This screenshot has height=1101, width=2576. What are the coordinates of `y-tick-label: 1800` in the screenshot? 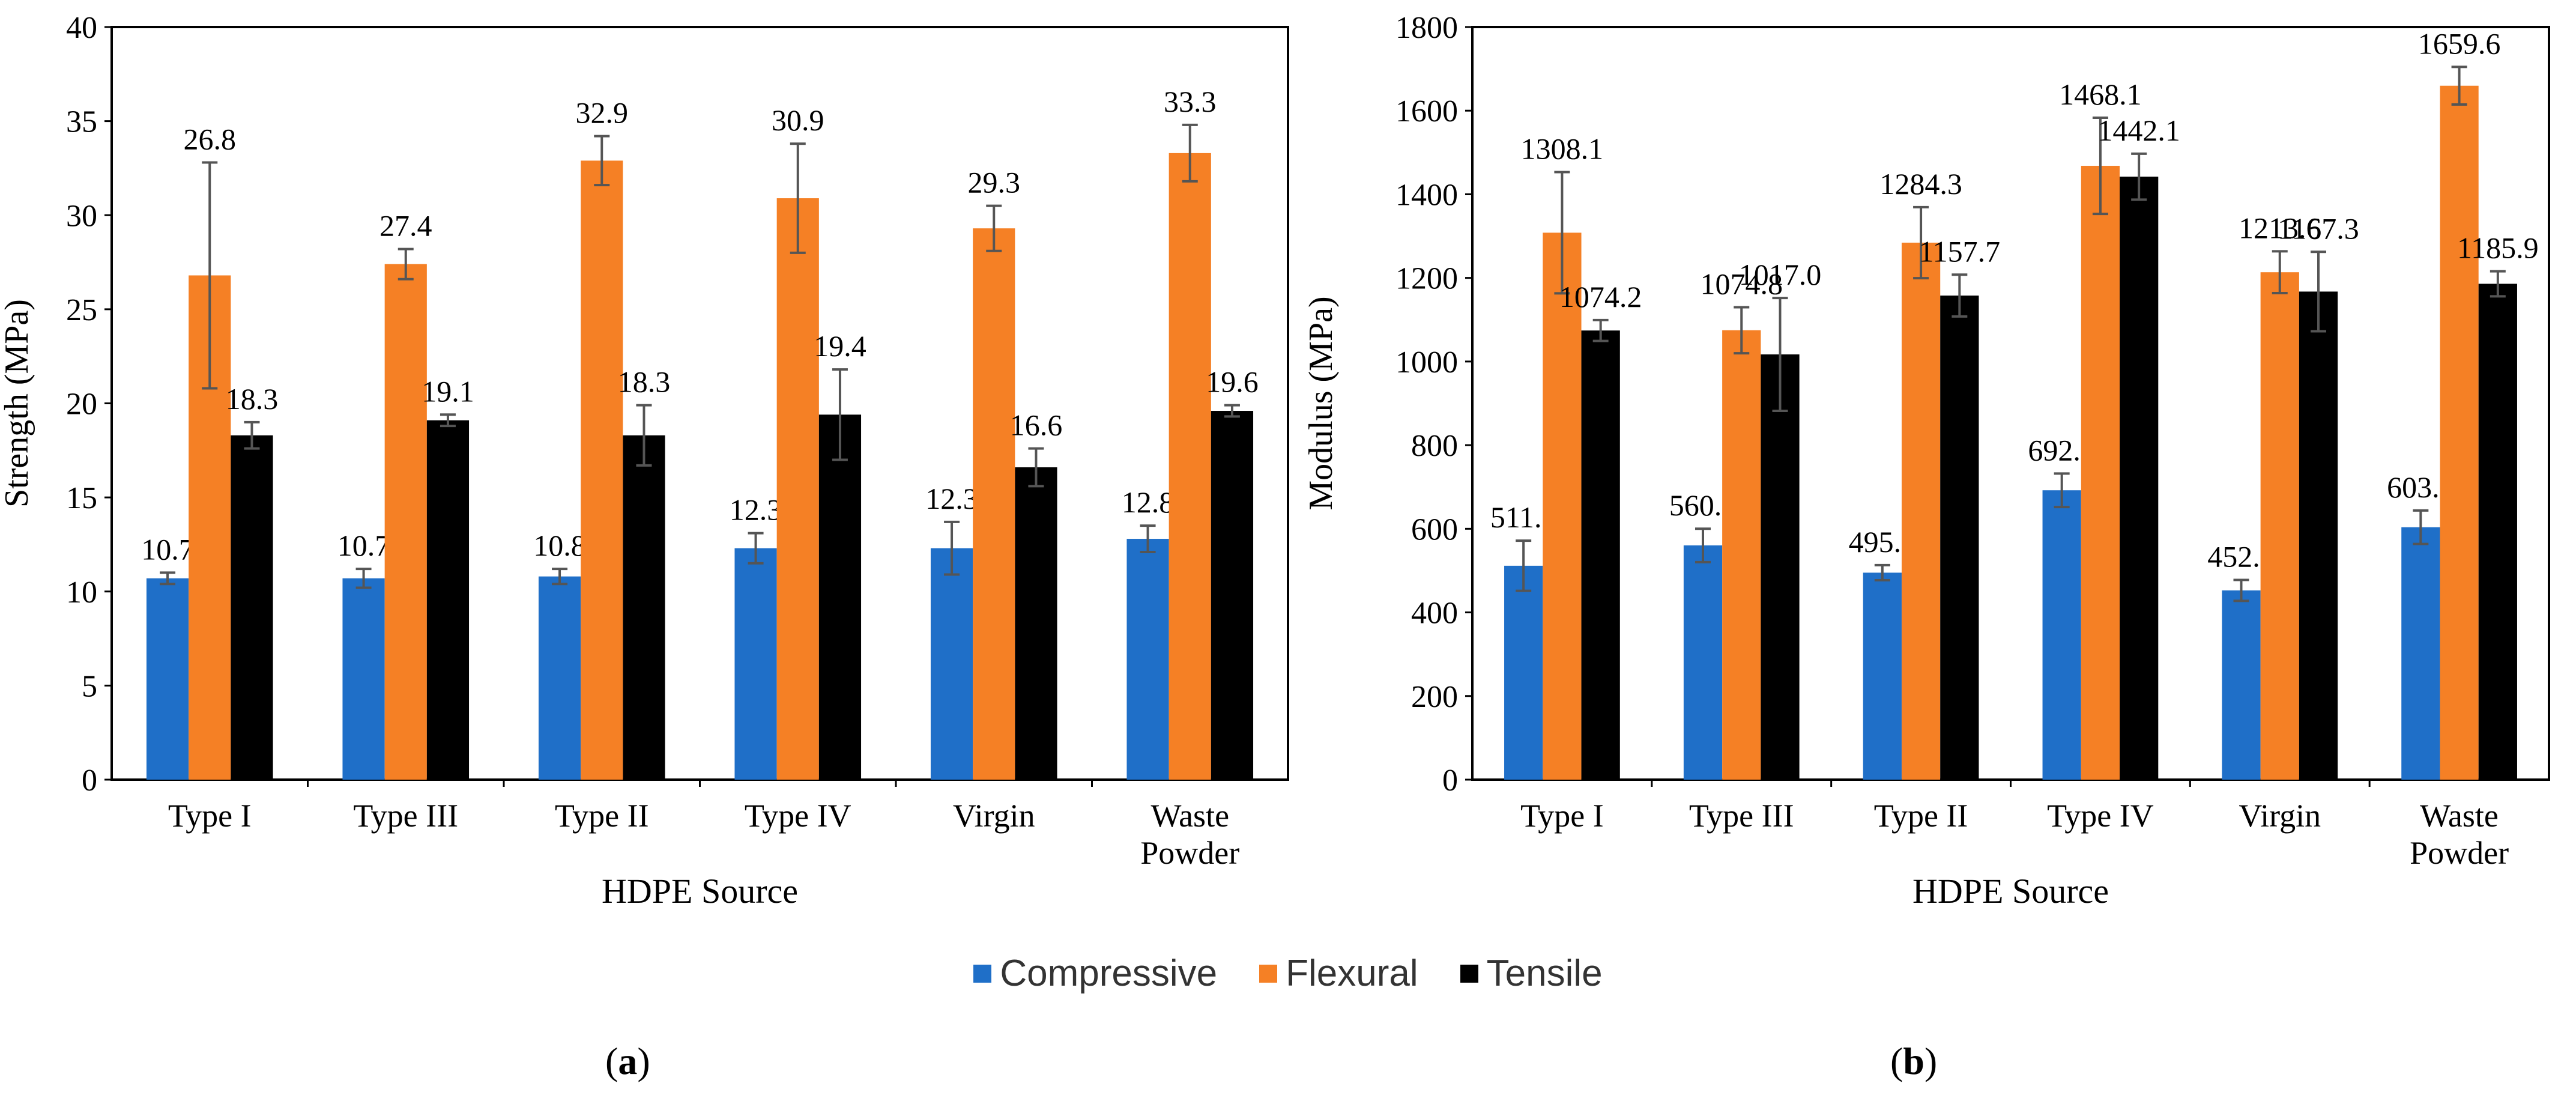 It's located at (1427, 28).